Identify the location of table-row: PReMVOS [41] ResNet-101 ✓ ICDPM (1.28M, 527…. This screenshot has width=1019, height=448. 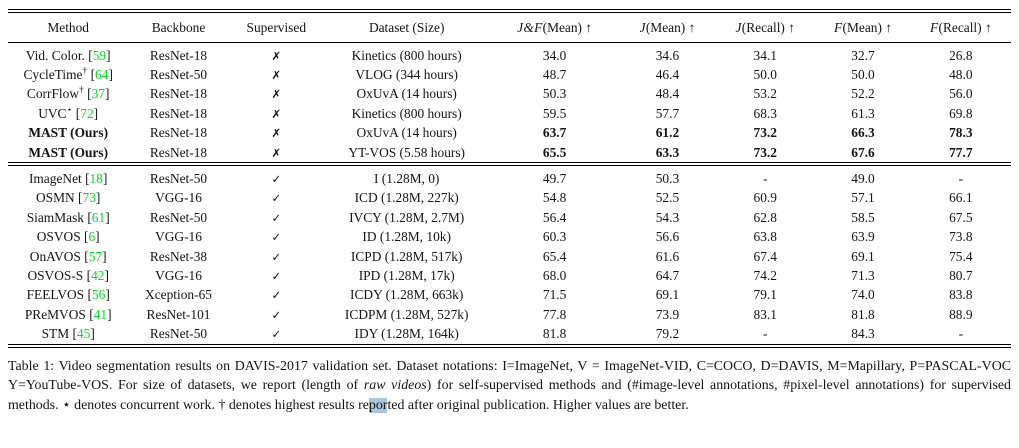
(509, 314).